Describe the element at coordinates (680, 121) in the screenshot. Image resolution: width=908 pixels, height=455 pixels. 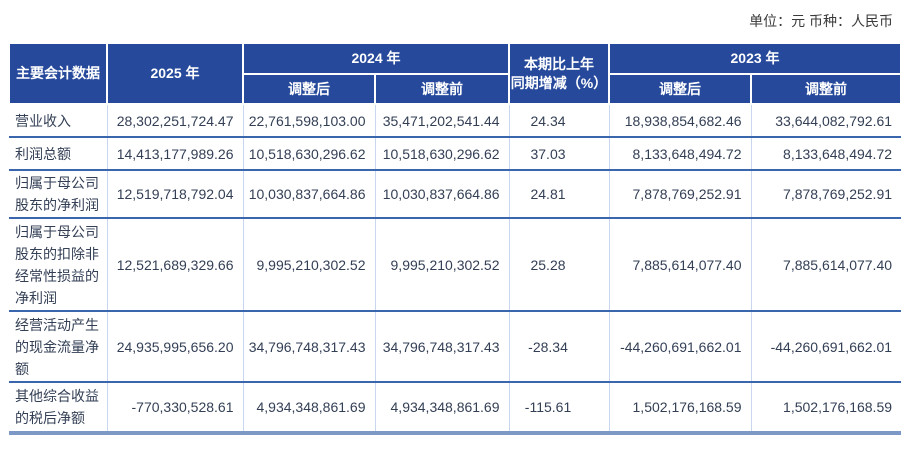
I see `cell-2023-adjusted-after: 18,938,854,682.46` at that location.